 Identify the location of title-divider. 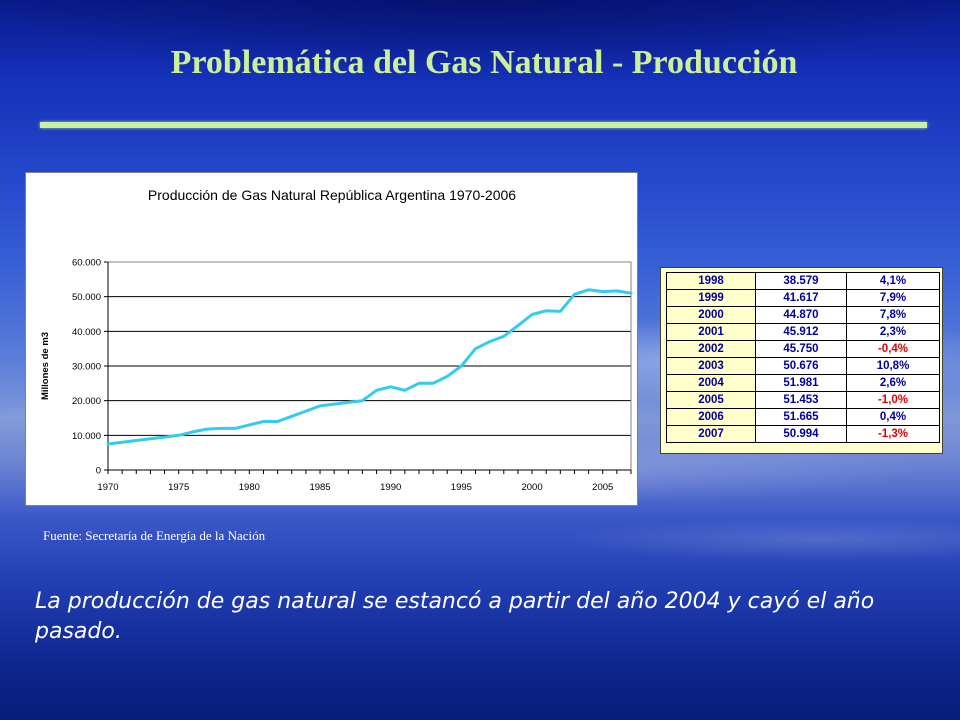
(483, 125).